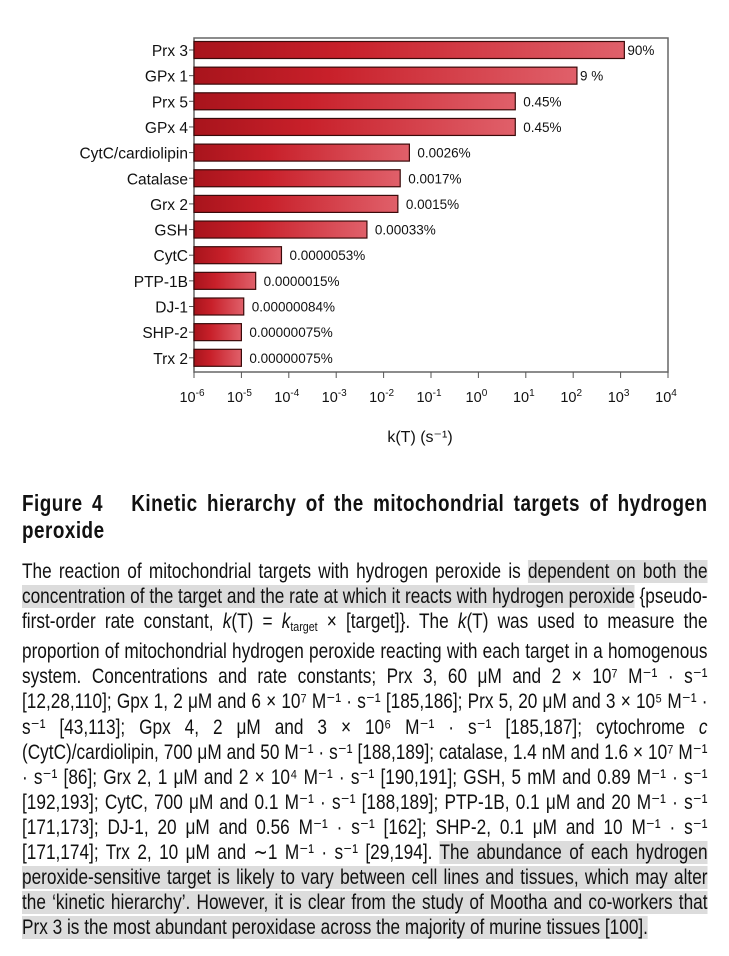 The width and height of the screenshot is (729, 956). What do you see at coordinates (239, 397) in the screenshot?
I see `x-tick-label: 10⁻⁵` at bounding box center [239, 397].